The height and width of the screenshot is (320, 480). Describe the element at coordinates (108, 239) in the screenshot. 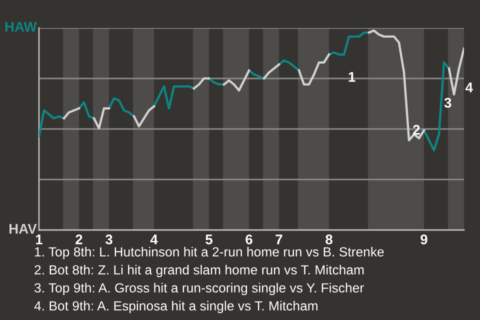

I see `x-tick-label: 3` at that location.